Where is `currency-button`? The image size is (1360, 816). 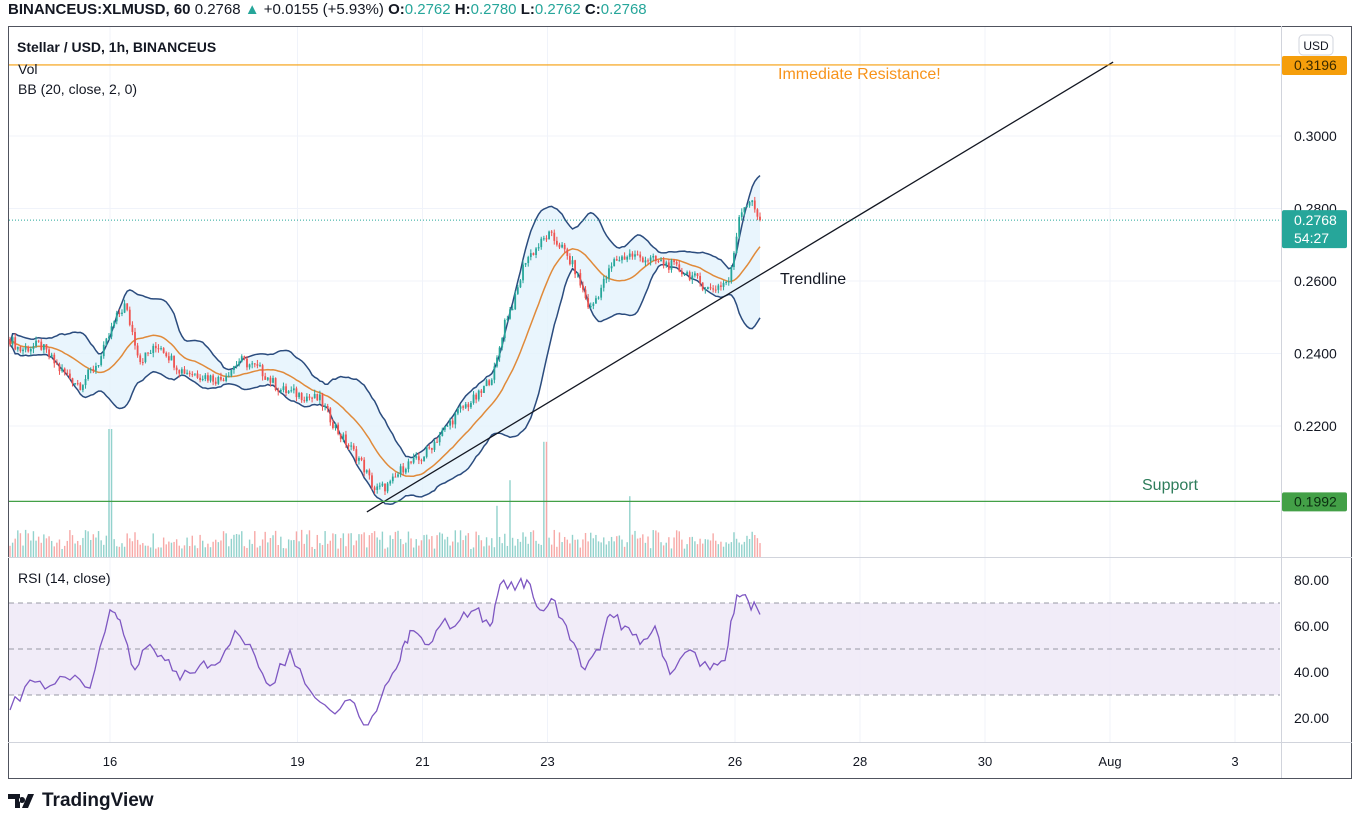 currency-button is located at coordinates (1316, 45).